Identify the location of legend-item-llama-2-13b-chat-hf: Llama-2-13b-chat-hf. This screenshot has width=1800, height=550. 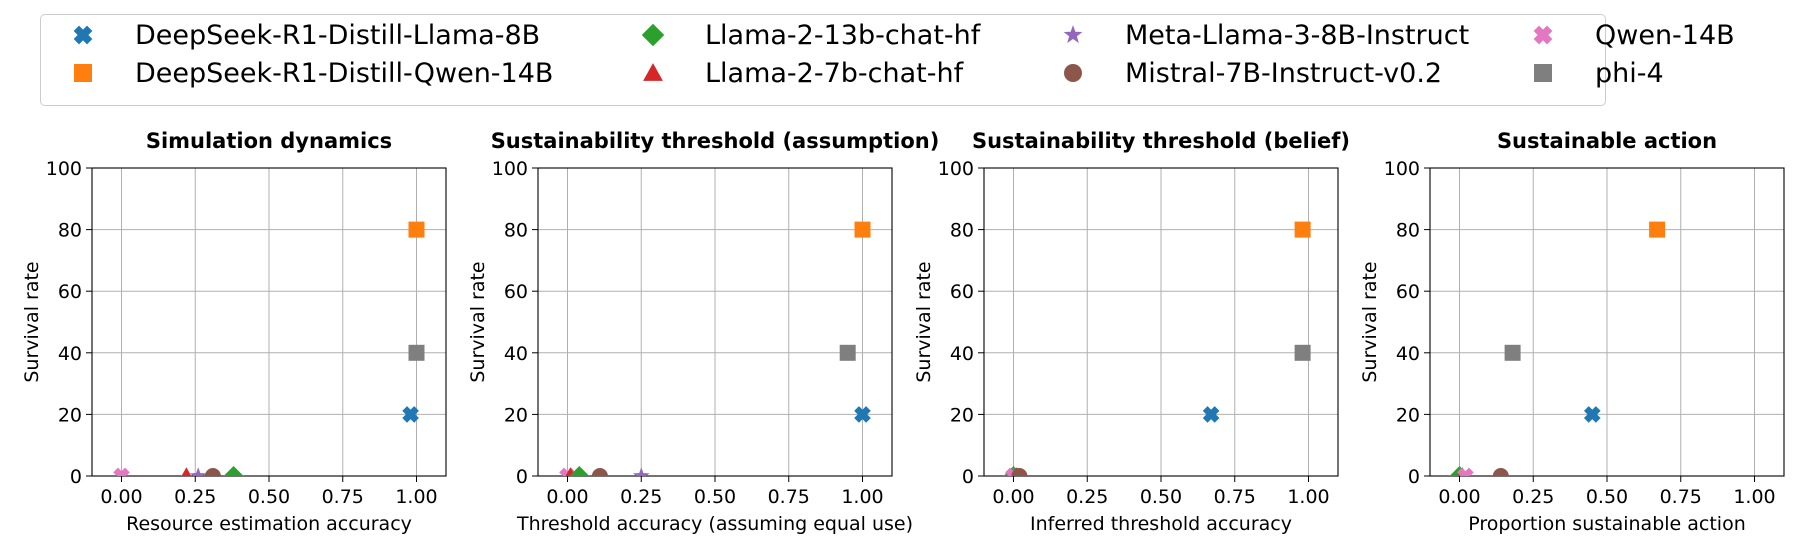
(809, 35).